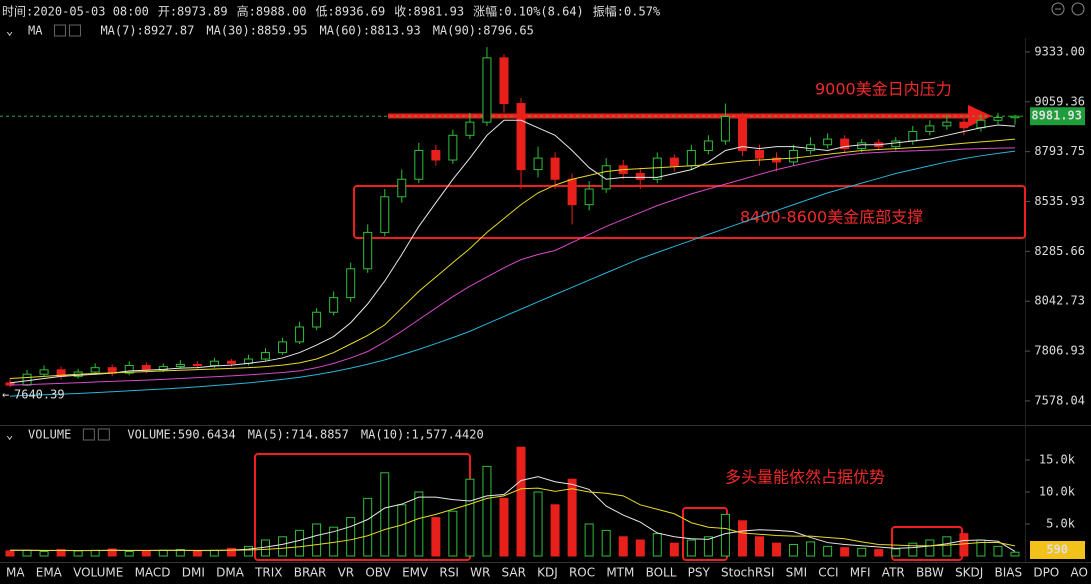  Describe the element at coordinates (1078, 573) in the screenshot. I see `indicator-tab: AO` at that location.